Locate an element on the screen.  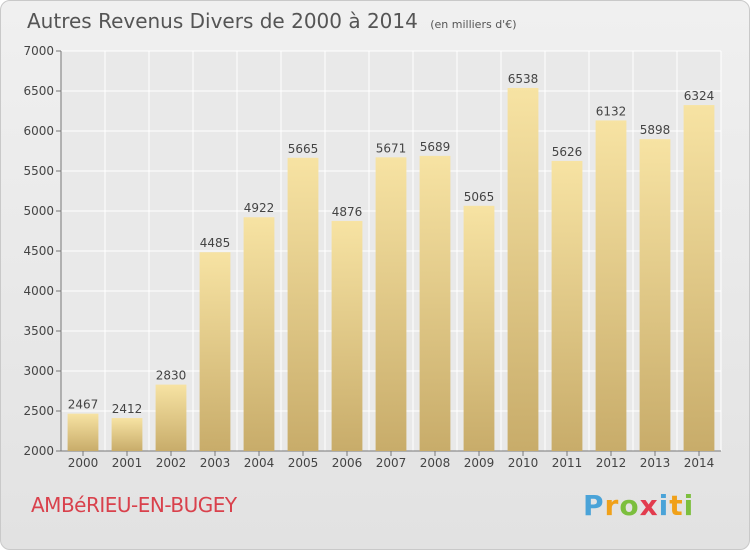
data-label: 4876 is located at coordinates (347, 212).